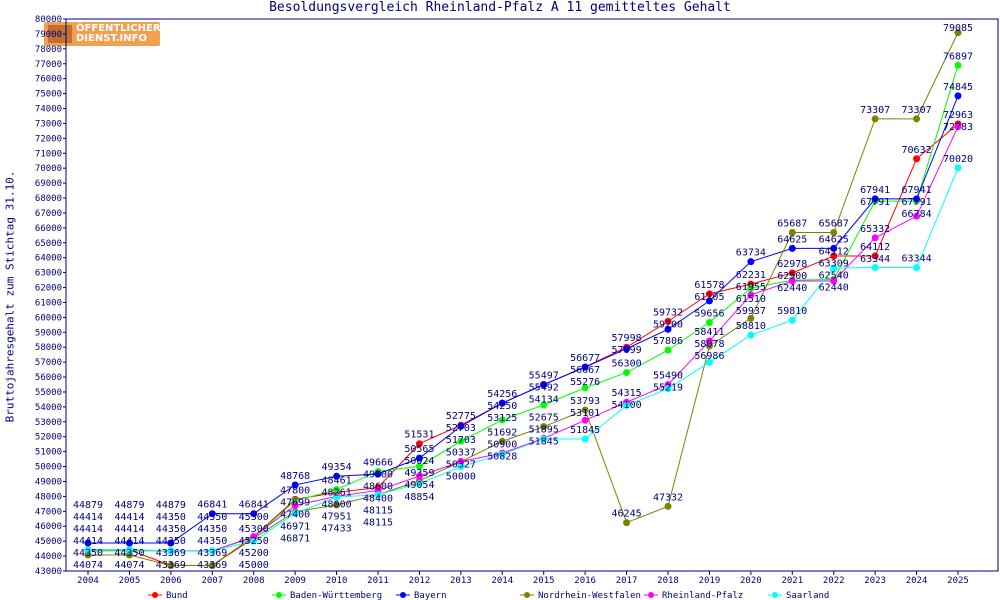 The height and width of the screenshot is (600, 1000). I want to click on data-label: 58810, so click(751, 326).